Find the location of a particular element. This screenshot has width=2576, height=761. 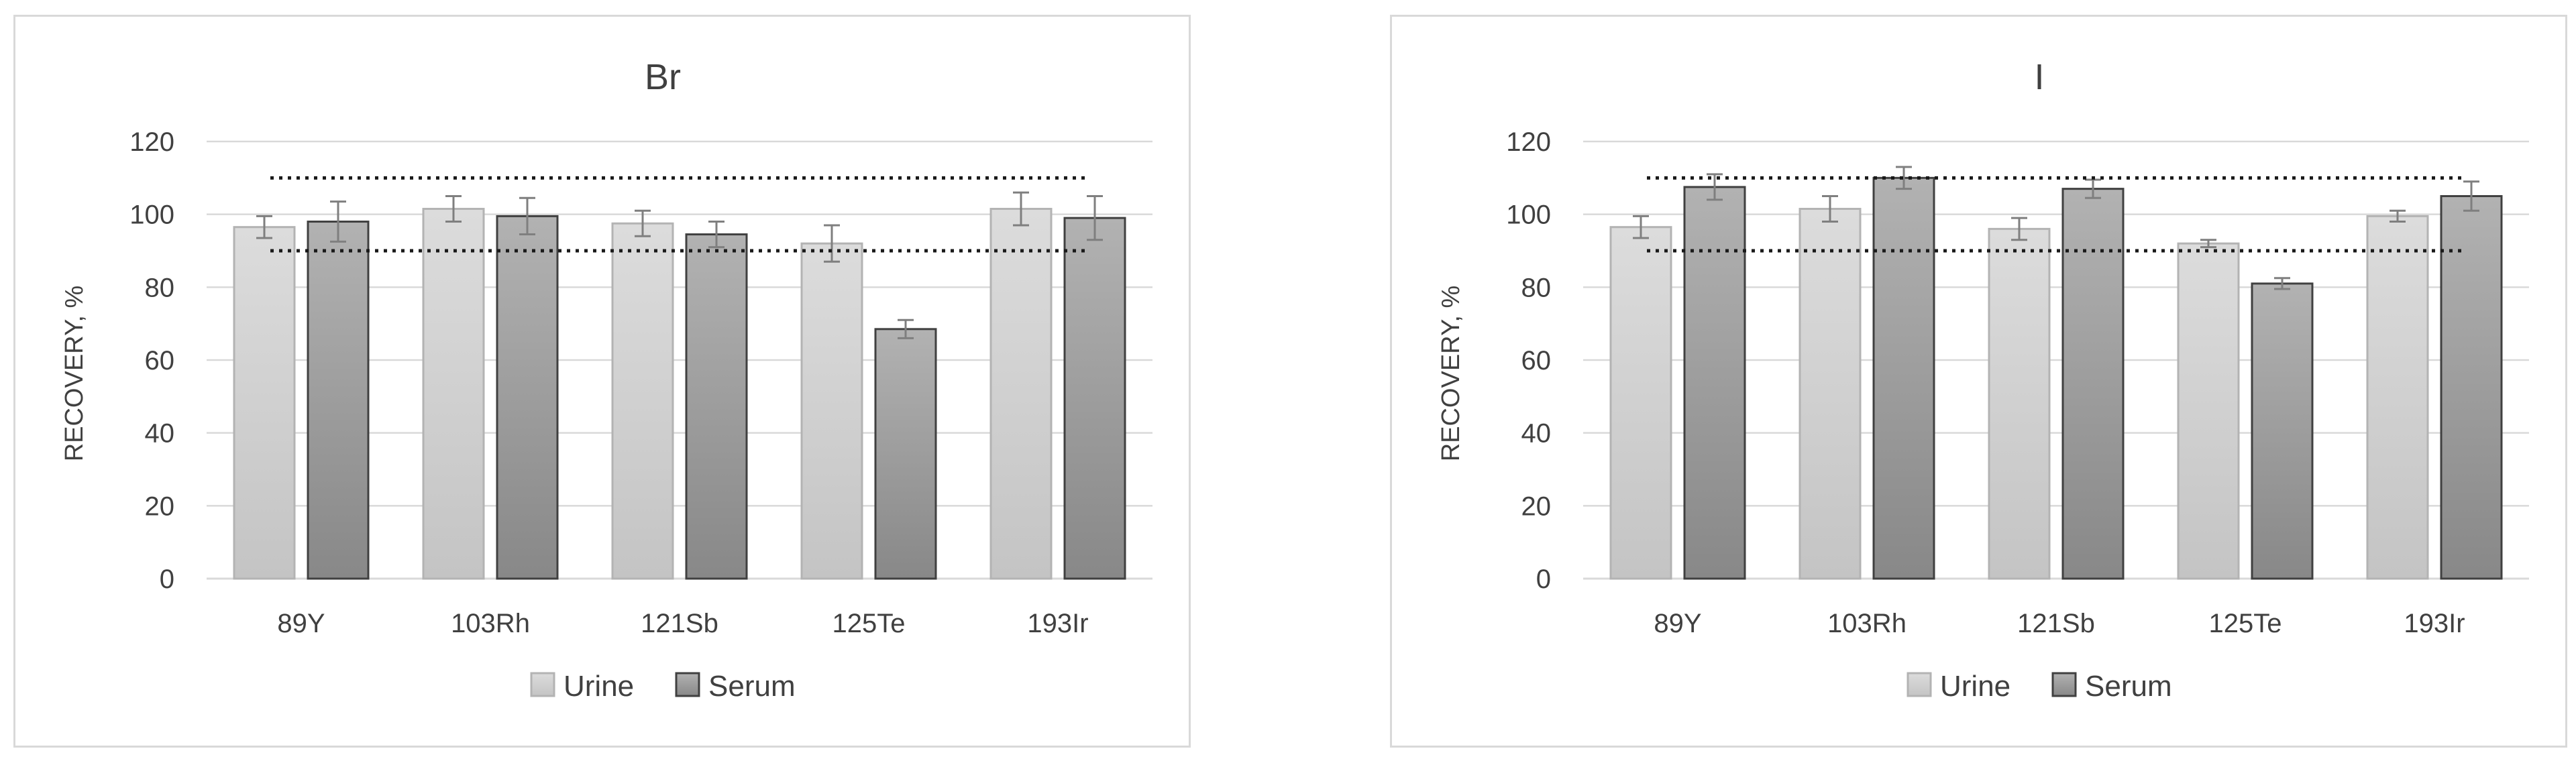

chart-title: Br is located at coordinates (663, 77).